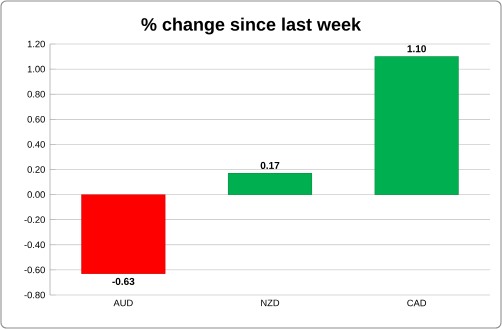 The image size is (502, 329). I want to click on x-tick-label: CAD, so click(416, 303).